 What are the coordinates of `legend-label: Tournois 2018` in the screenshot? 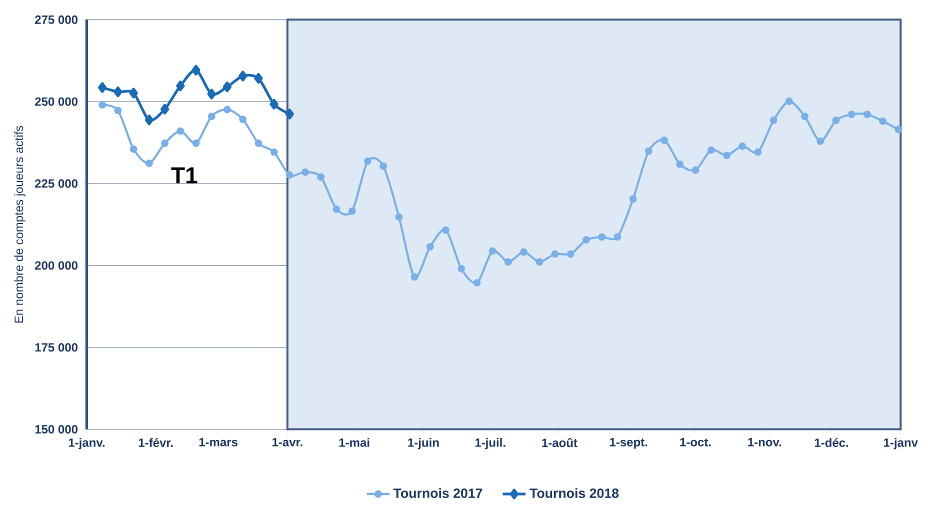 It's located at (574, 493).